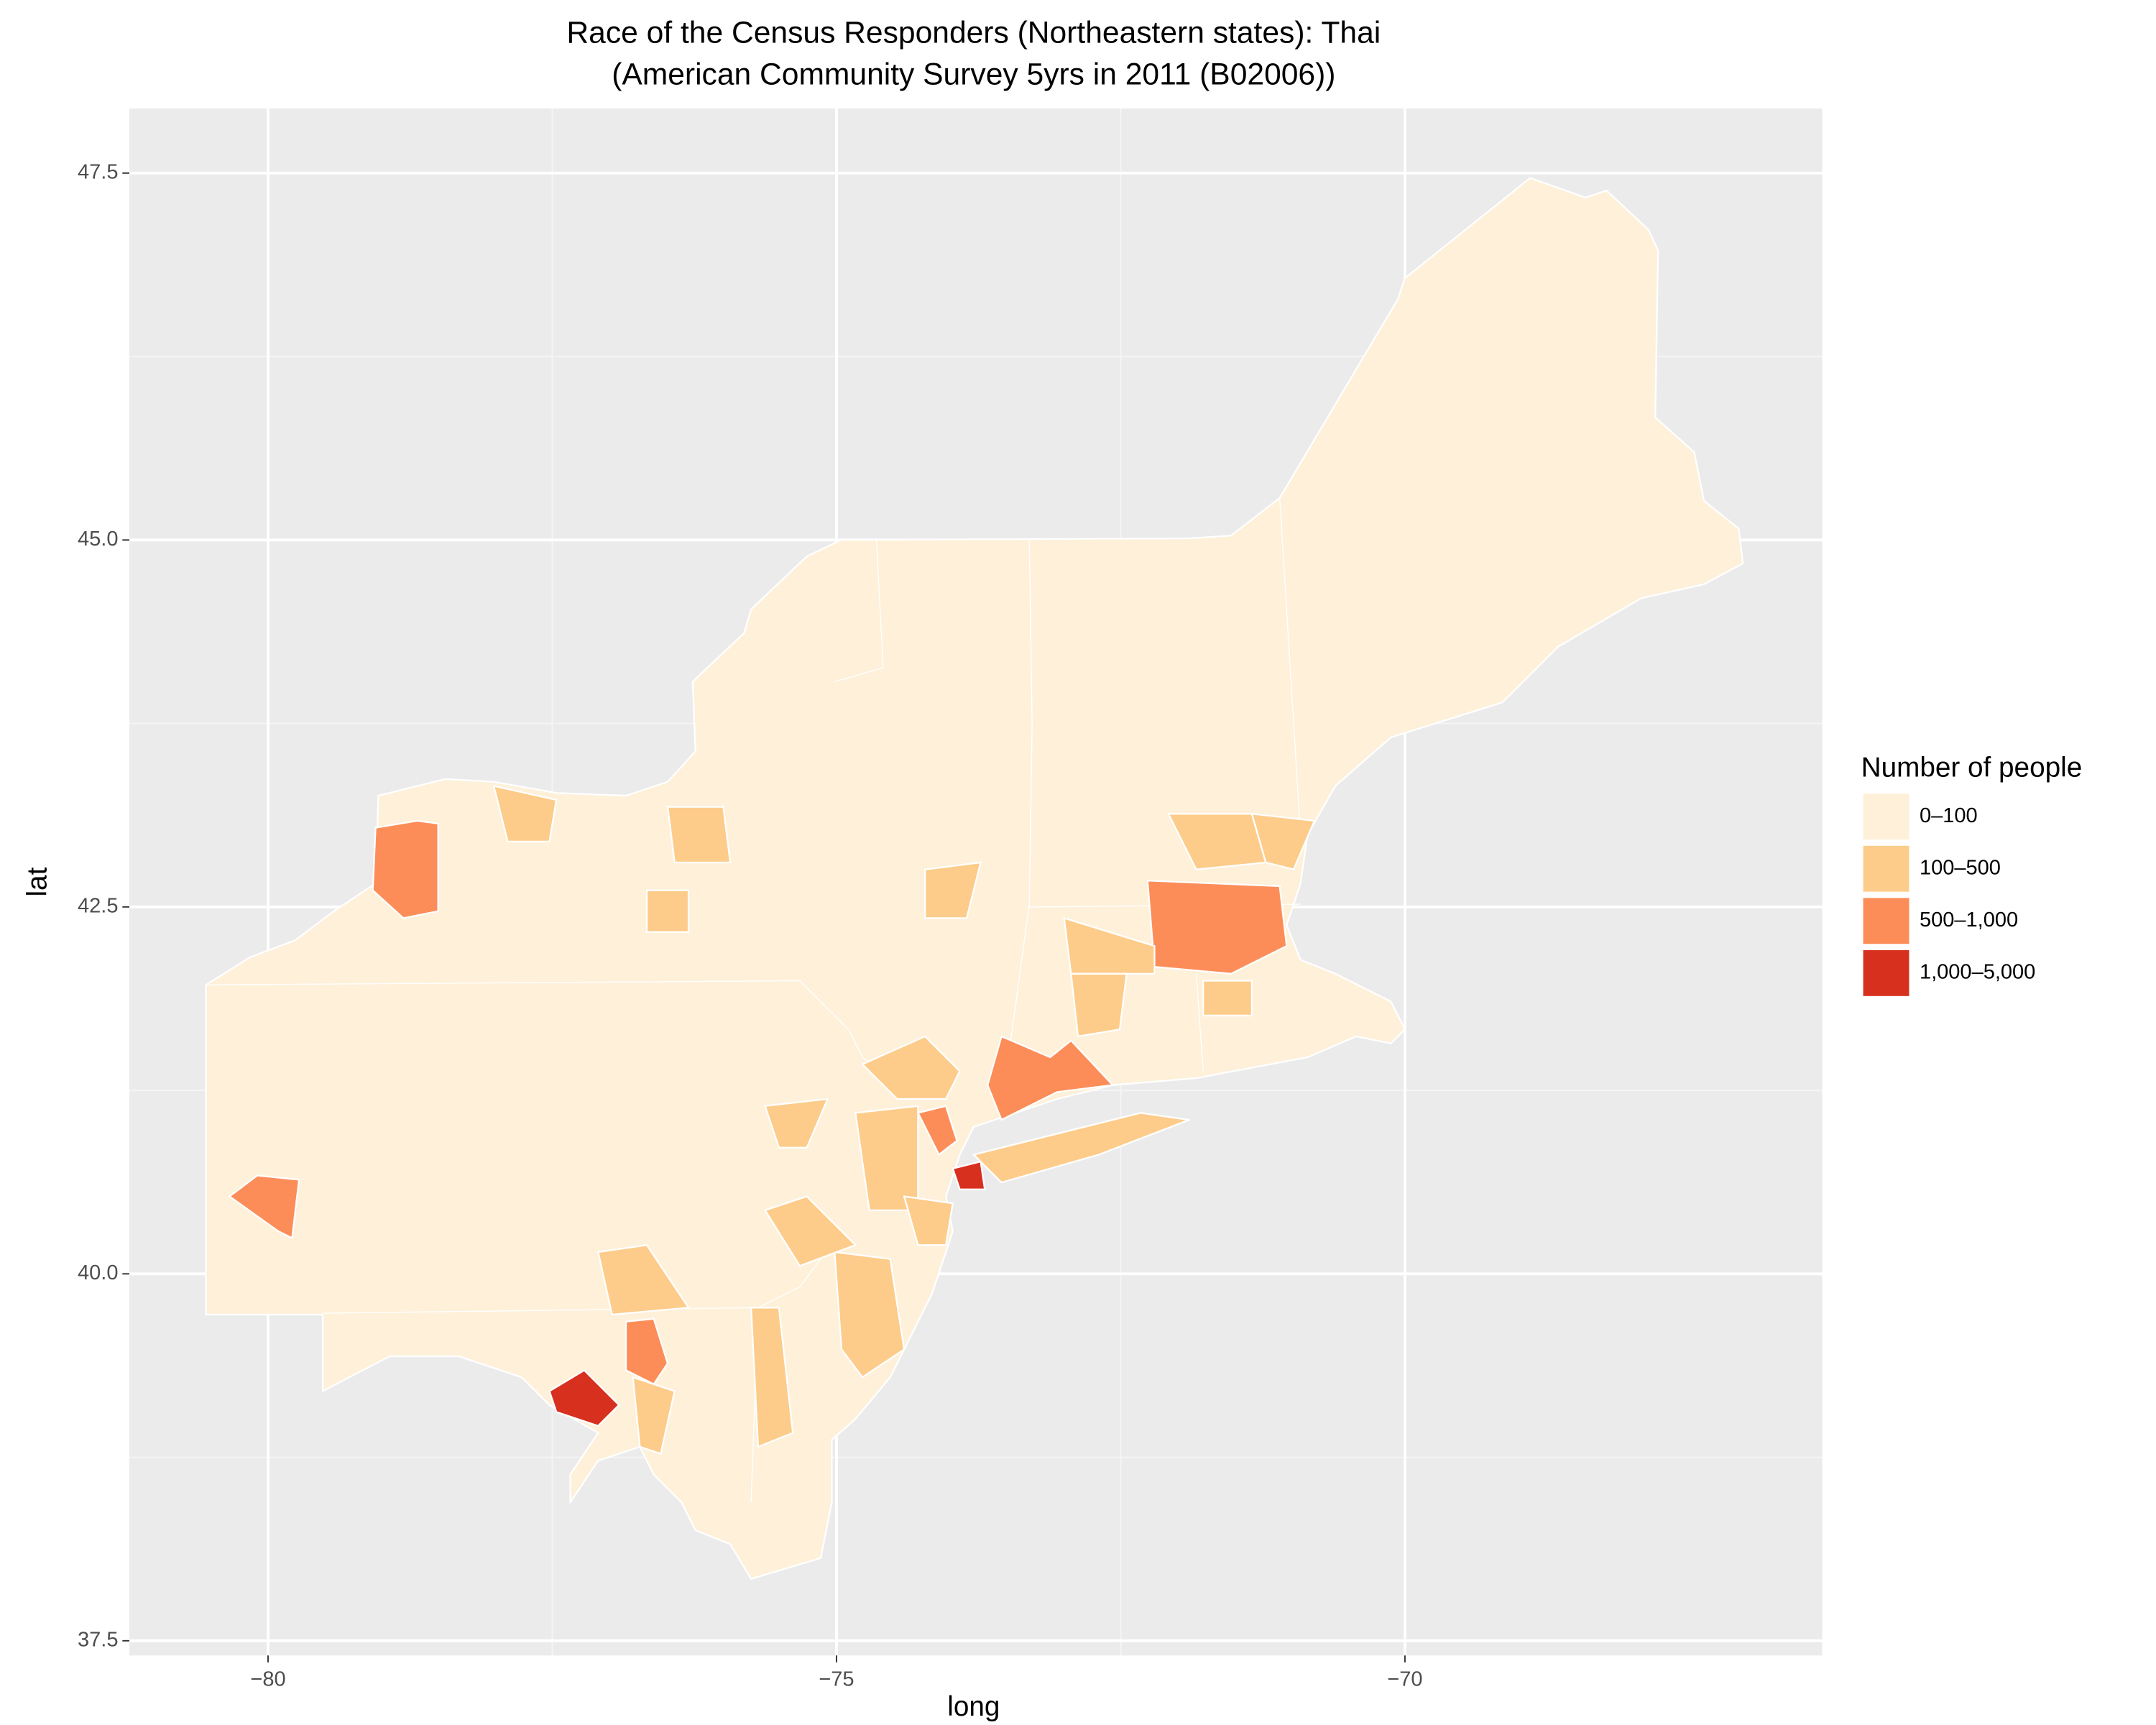  What do you see at coordinates (37, 881) in the screenshot?
I see `y-axis-title: lat` at bounding box center [37, 881].